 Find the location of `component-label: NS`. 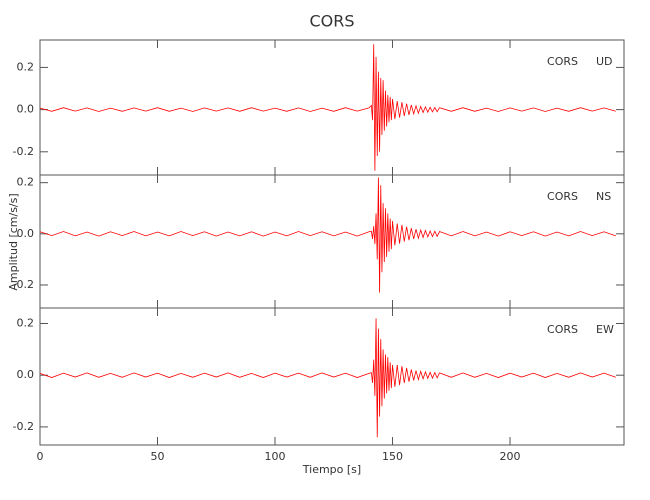

component-label: NS is located at coordinates (603, 196).